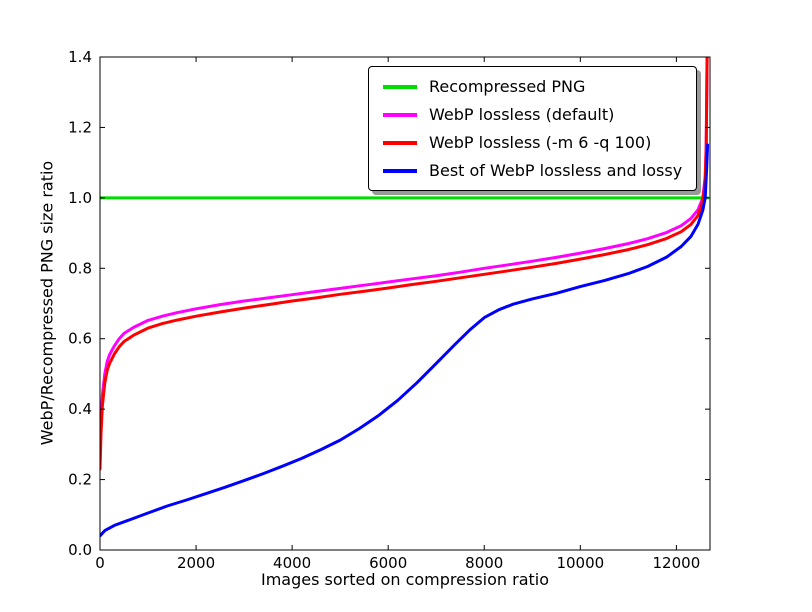  I want to click on legend-item-1: WebP lossless (default), so click(532, 114).